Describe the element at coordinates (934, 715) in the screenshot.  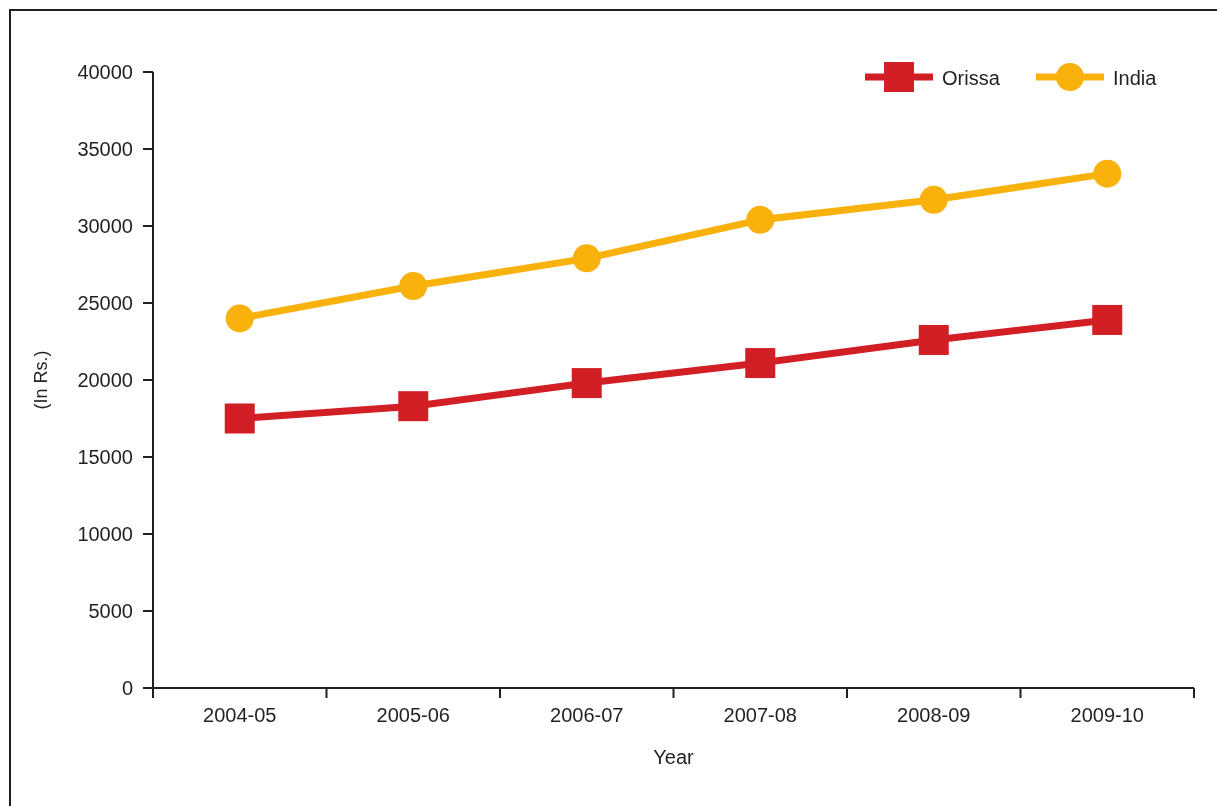
I see `x-tick-label: 2008-09` at that location.